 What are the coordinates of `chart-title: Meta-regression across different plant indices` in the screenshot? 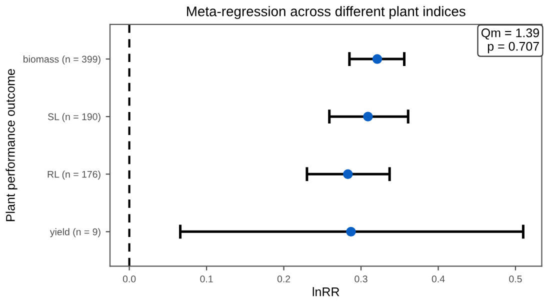 It's located at (326, 13).